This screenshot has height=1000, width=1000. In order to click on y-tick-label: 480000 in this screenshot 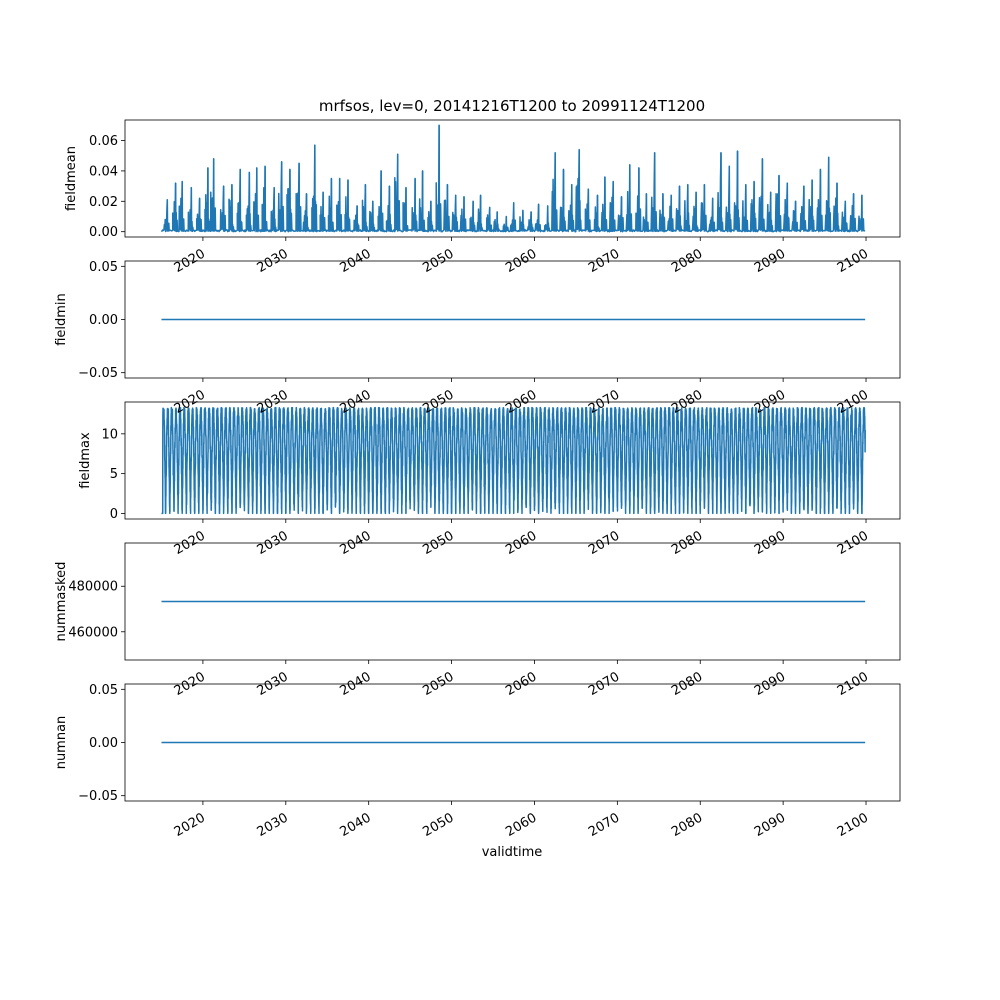, I will do `click(93, 587)`.